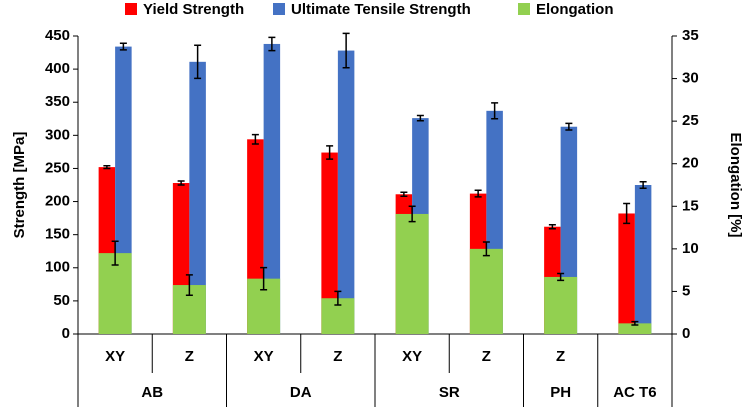 Image resolution: width=749 pixels, height=407 pixels. Describe the element at coordinates (449, 392) in the screenshot. I see `group-label: SR` at that location.